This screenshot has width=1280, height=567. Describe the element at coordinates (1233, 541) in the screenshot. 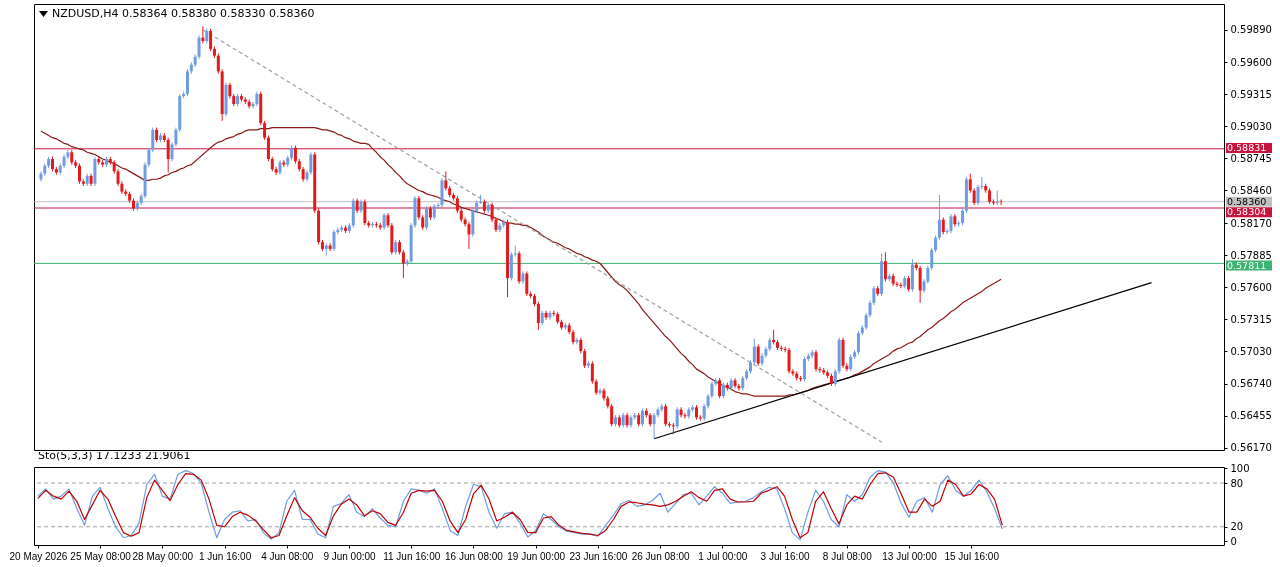

I see `y-tick-label: 0` at that location.